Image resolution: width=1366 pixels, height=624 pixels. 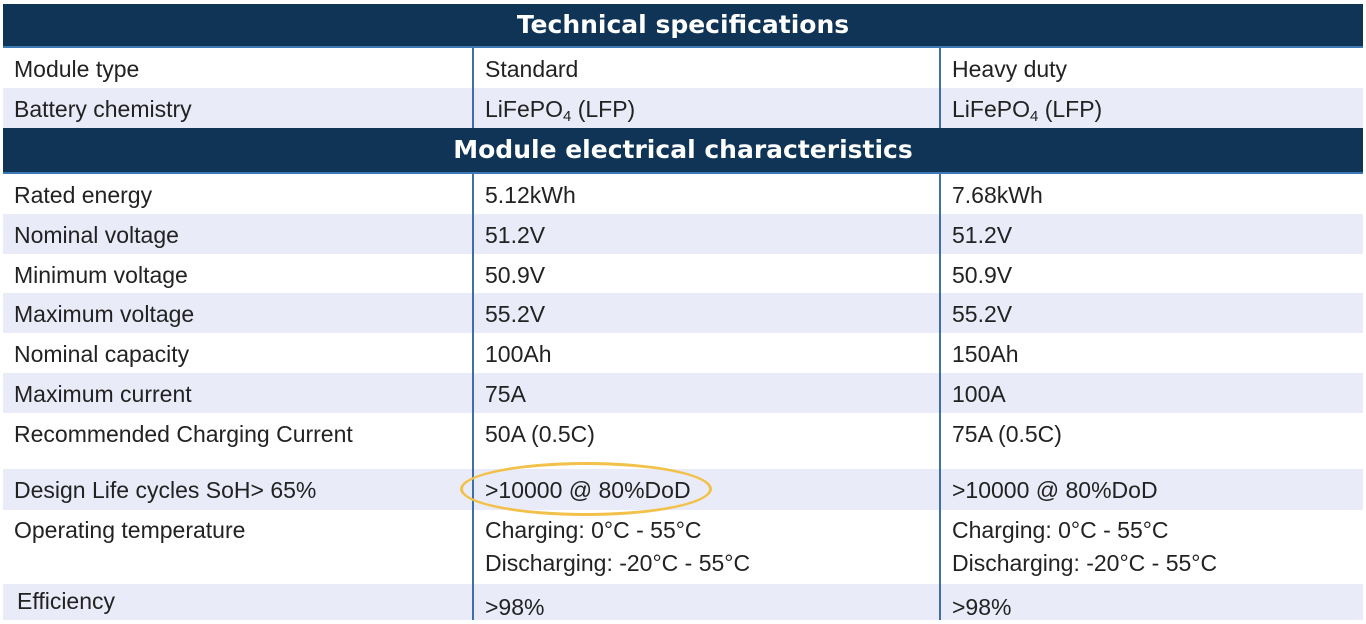 What do you see at coordinates (96, 235) in the screenshot?
I see `row-label: Nominal voltage` at bounding box center [96, 235].